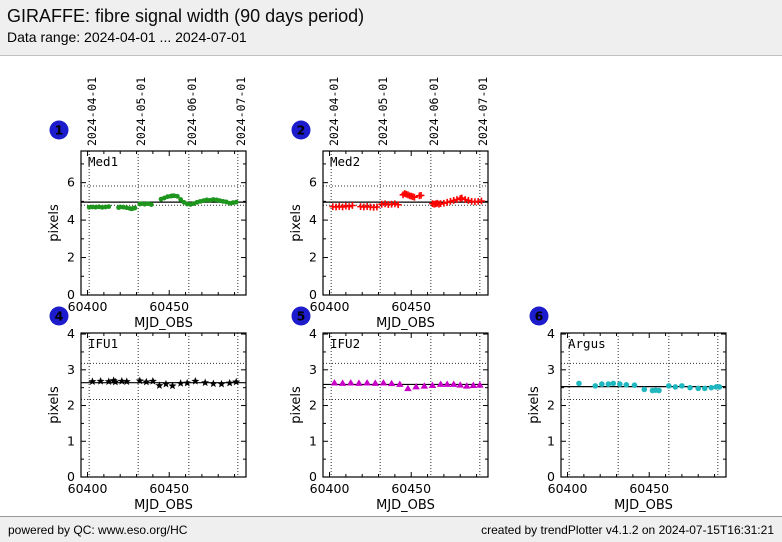 The height and width of the screenshot is (542, 782). Describe the element at coordinates (539, 316) in the screenshot. I see `plot-number: 6` at that location.